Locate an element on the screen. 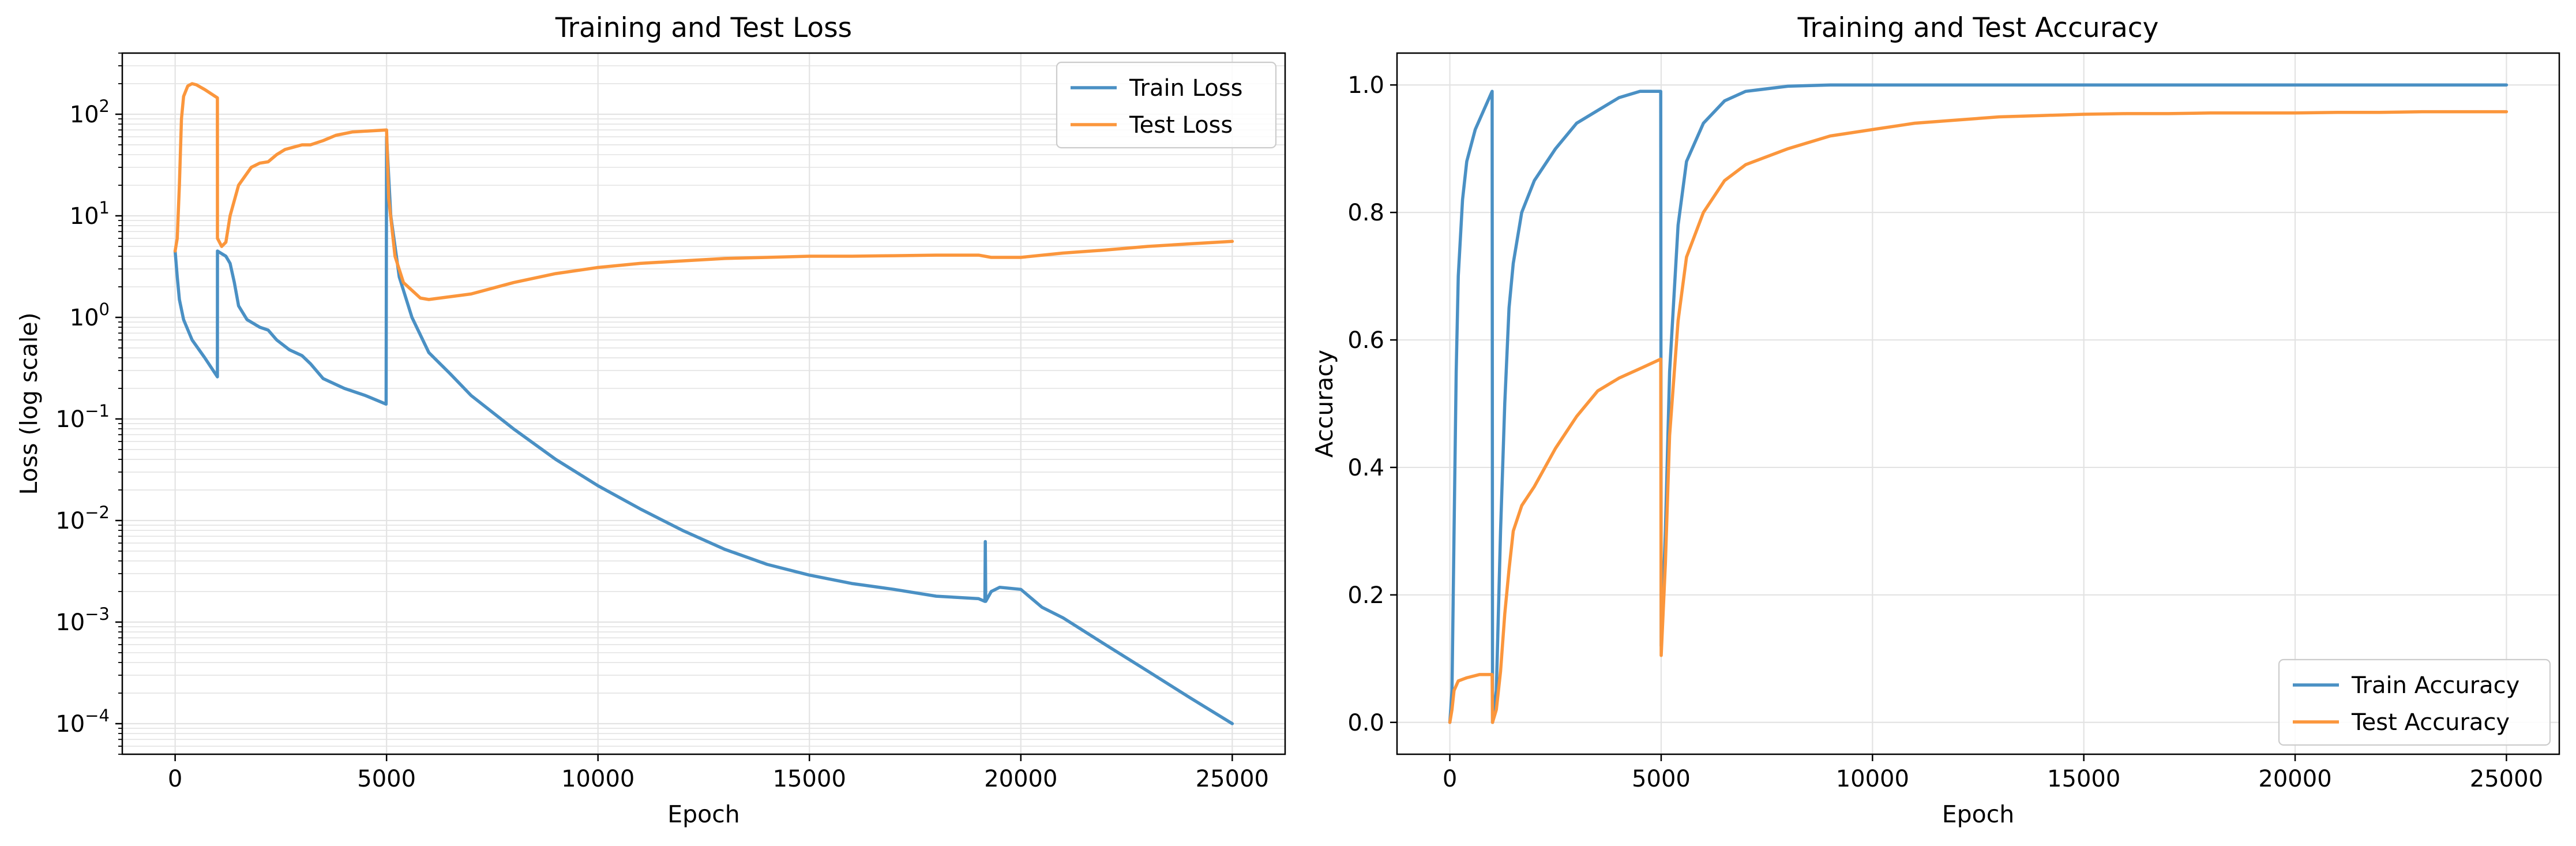 Image resolution: width=2576 pixels, height=846 pixels. y-tick-label: 10⁻³ is located at coordinates (83, 620).